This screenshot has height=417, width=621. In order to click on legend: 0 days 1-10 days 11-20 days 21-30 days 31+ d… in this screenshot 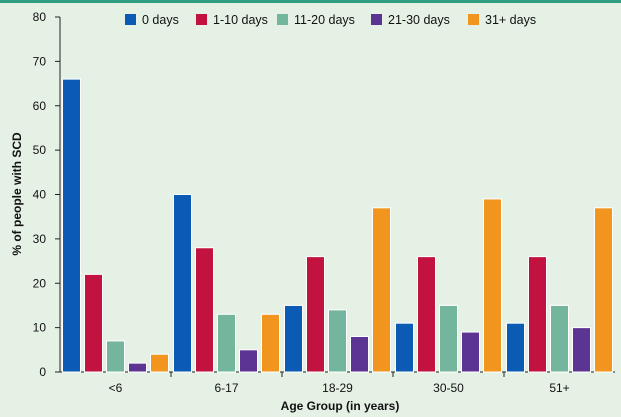, I will do `click(330, 20)`.